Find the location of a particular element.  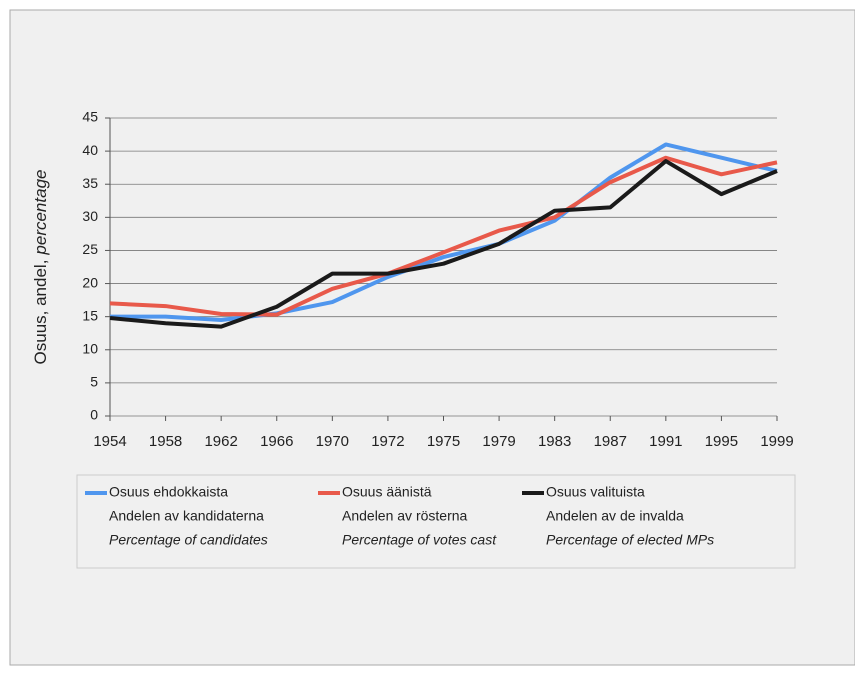

x-tick-label: 1975 is located at coordinates (443, 441).